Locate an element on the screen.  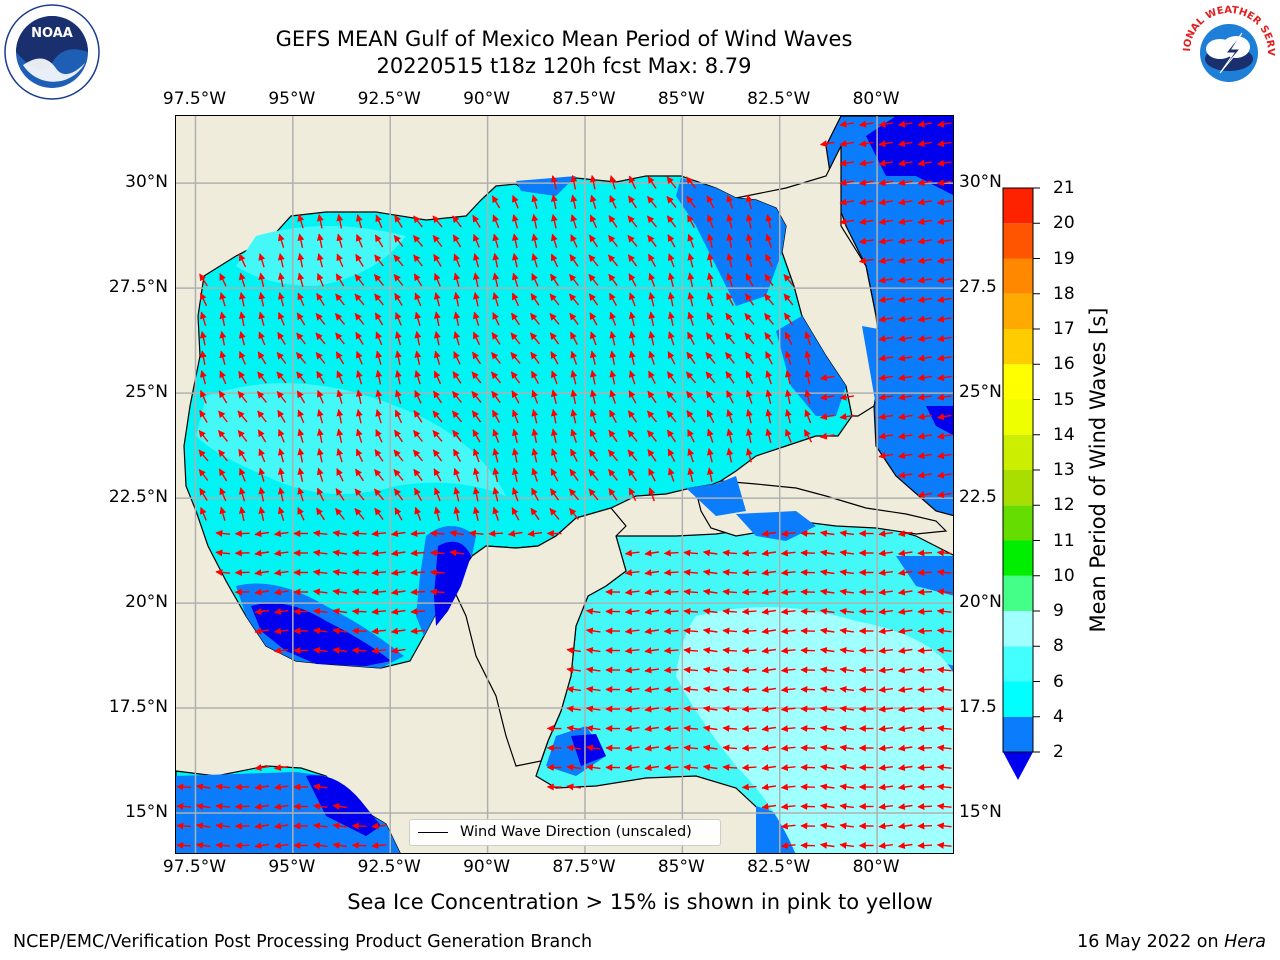
colorbar is located at coordinates (1021, 483).